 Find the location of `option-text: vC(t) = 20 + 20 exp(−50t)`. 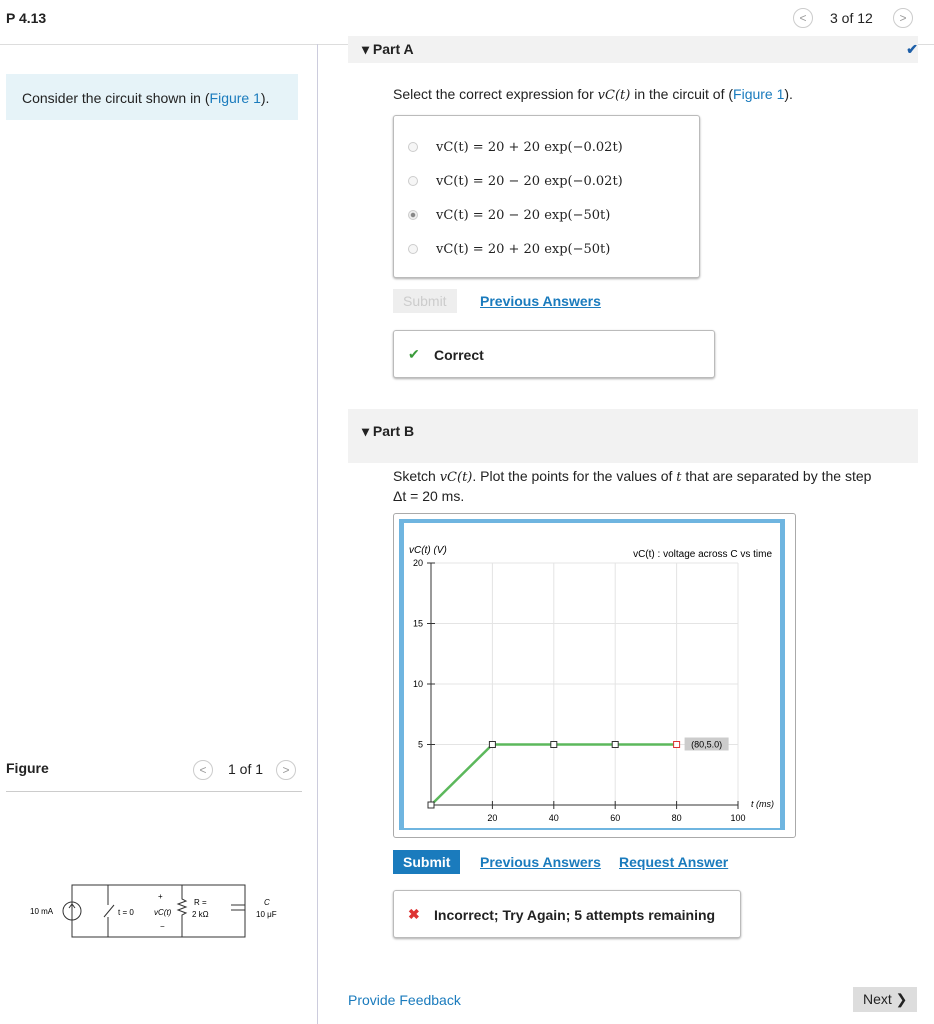

option-text: vC(t) = 20 + 20 exp(−50t) is located at coordinates (523, 249).